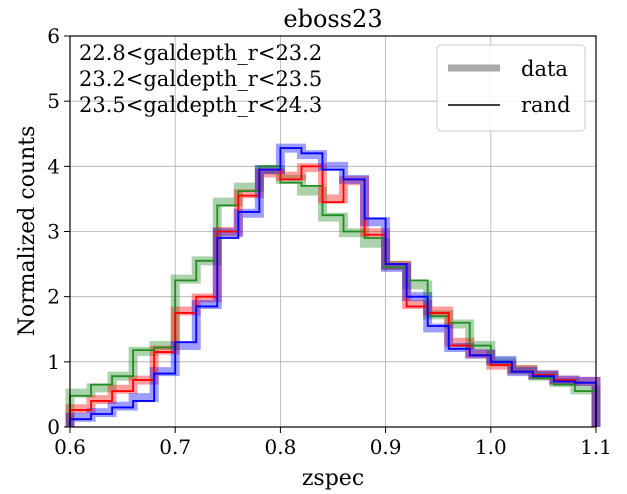  Describe the element at coordinates (544, 69) in the screenshot. I see `legend-data-label: data` at that location.